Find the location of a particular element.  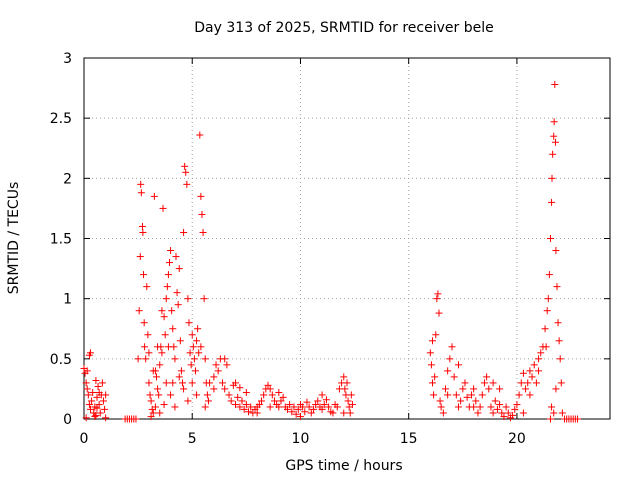

y-axis-label: SRMTID / TECUs is located at coordinates (14, 238).